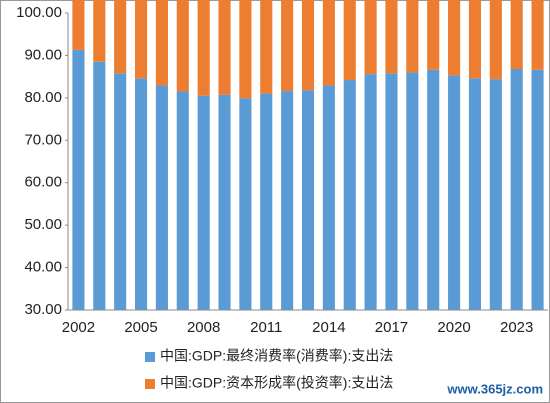 Image resolution: width=550 pixels, height=403 pixels. I want to click on x-tick-label: 2008, so click(203, 327).